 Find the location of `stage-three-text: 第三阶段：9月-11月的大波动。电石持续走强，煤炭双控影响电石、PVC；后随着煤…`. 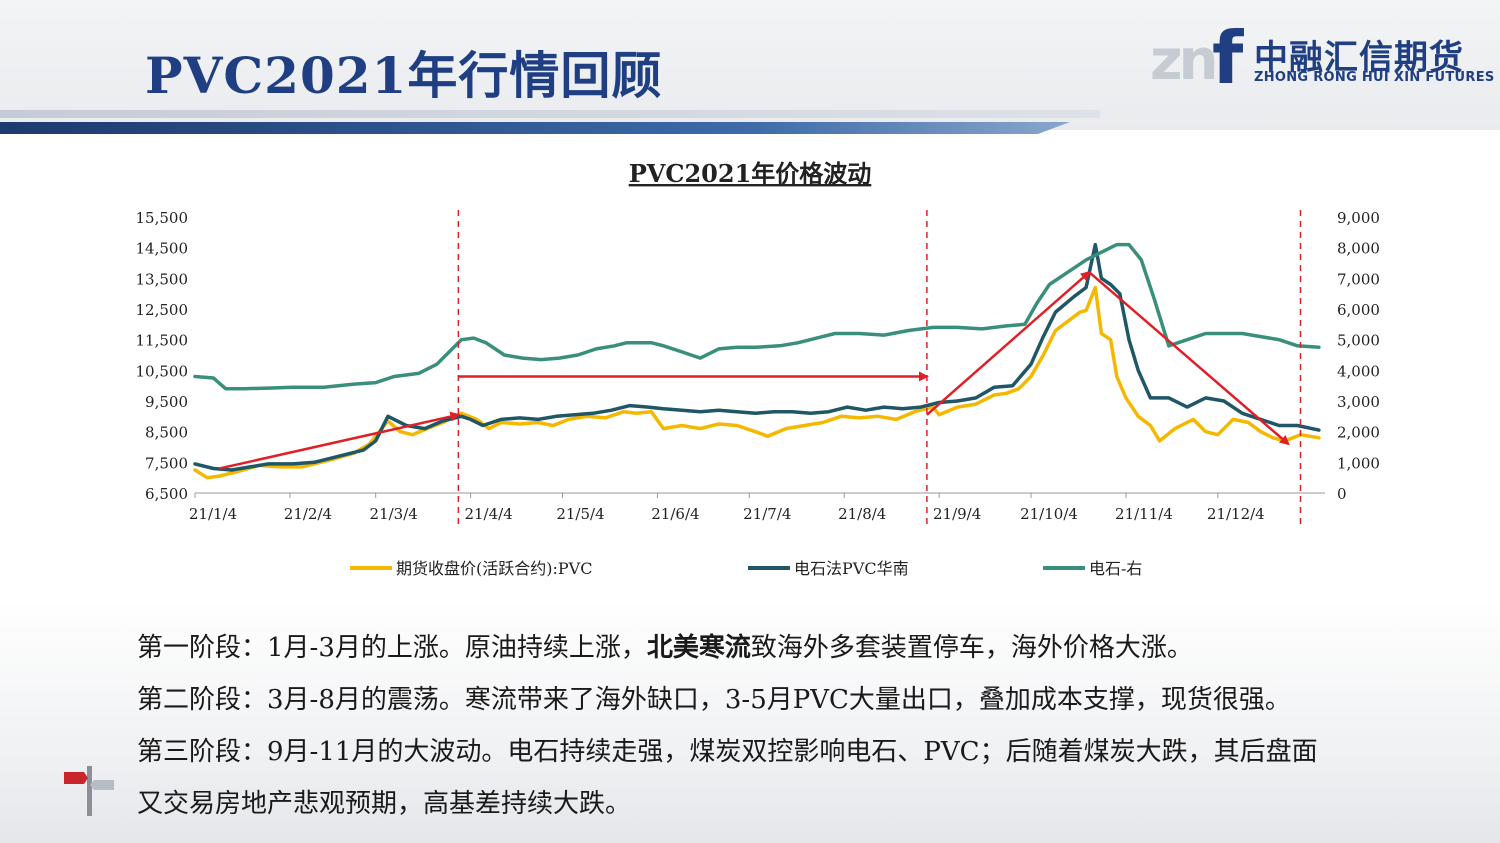

stage-three-text: 第三阶段：9月-11月的大波动。电石持续走强，煤炭双控影响电石、PVC；后随着煤… is located at coordinates (727, 752).